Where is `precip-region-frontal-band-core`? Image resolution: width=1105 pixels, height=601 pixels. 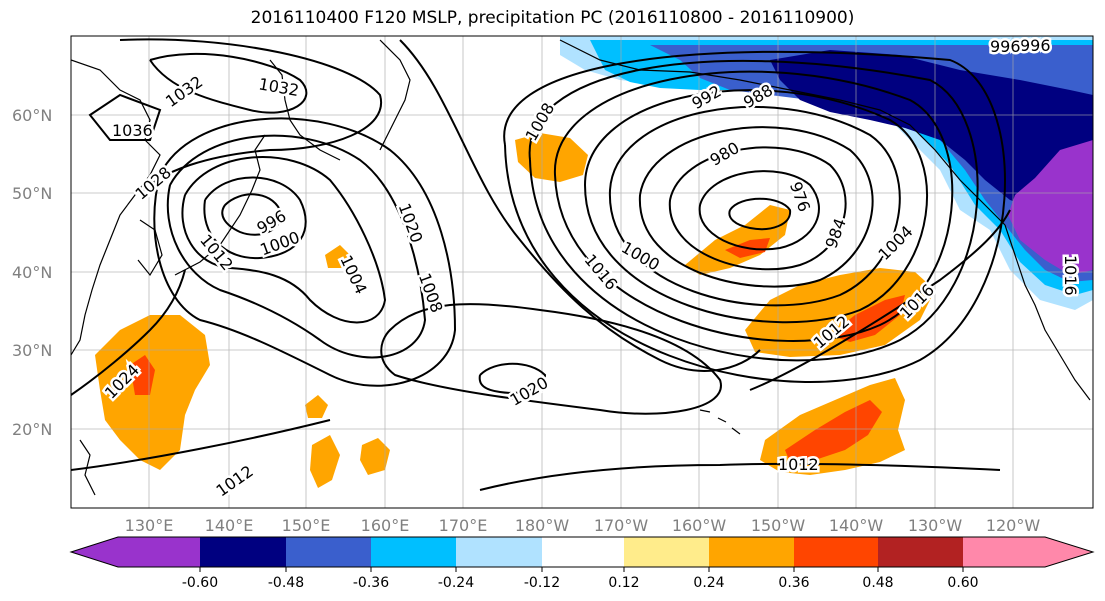 precip-region-frontal-band-core is located at coordinates (867, 318).